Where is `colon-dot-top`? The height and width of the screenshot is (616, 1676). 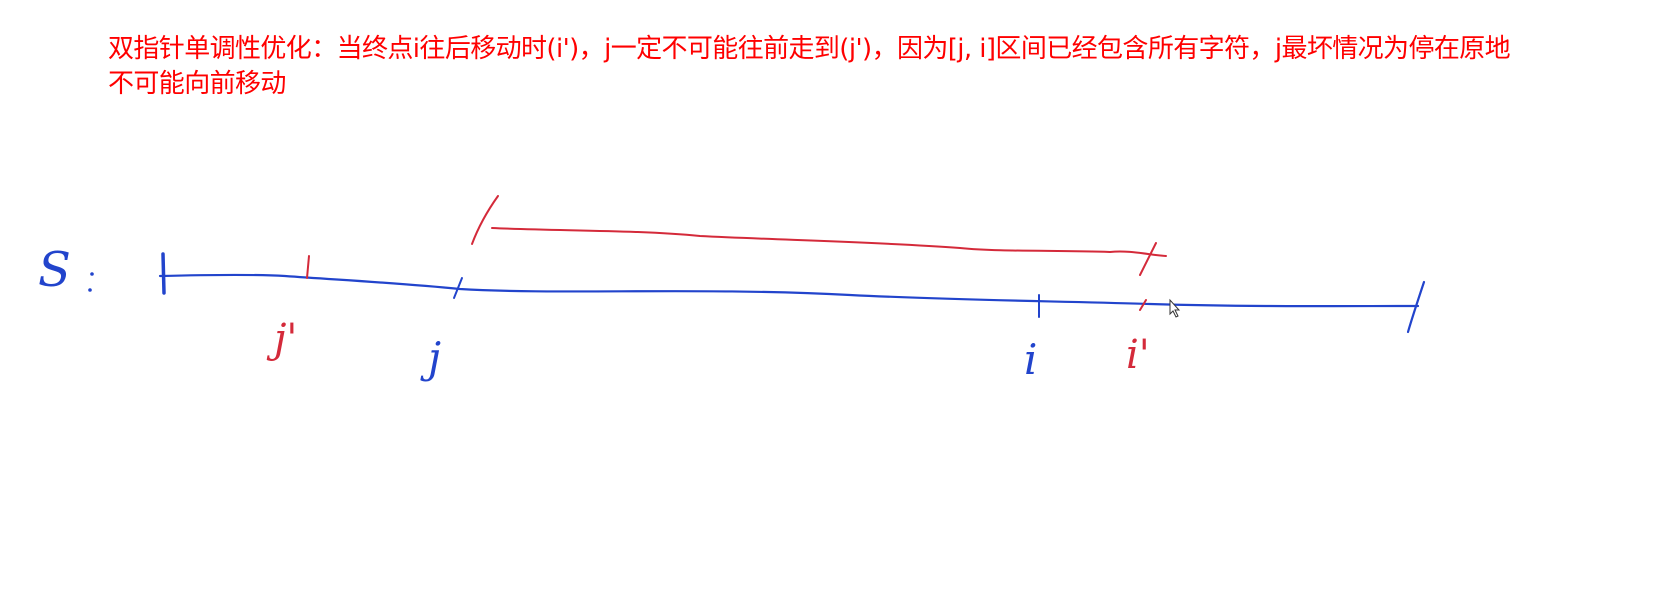 colon-dot-top is located at coordinates (92, 274).